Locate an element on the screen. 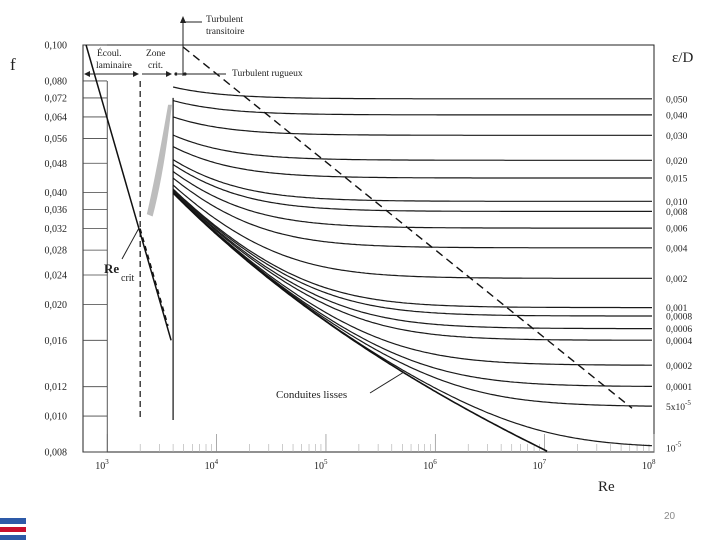 This screenshot has height=540, width=720. y-tick-label-7: 0,036 is located at coordinates (56, 210).